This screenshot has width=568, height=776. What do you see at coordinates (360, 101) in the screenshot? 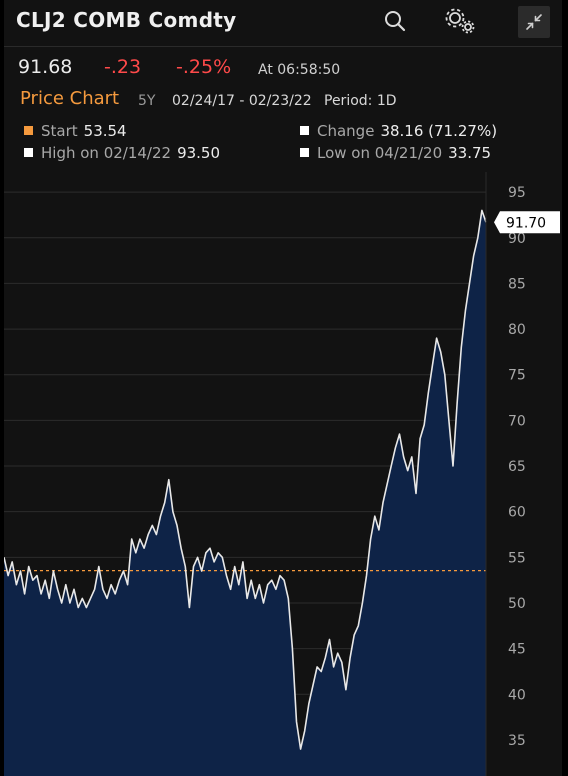
I see `period-label: Period: 1D` at bounding box center [360, 101].